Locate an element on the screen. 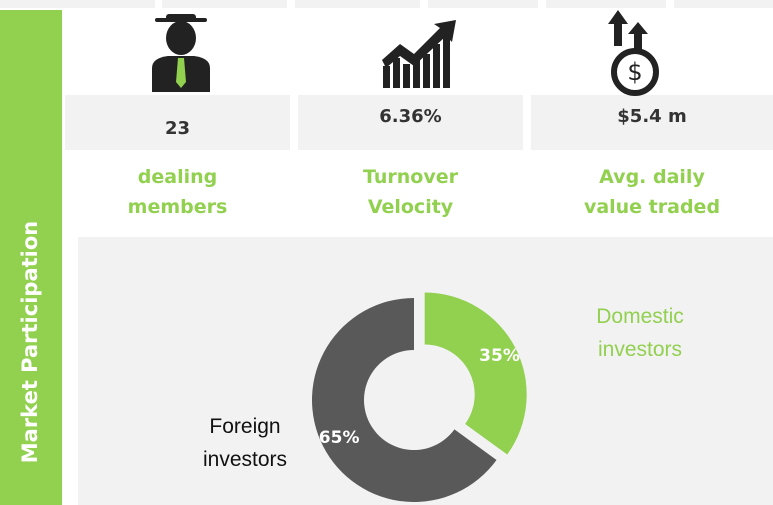 The height and width of the screenshot is (505, 773). money-icon: $ is located at coordinates (633, 53).